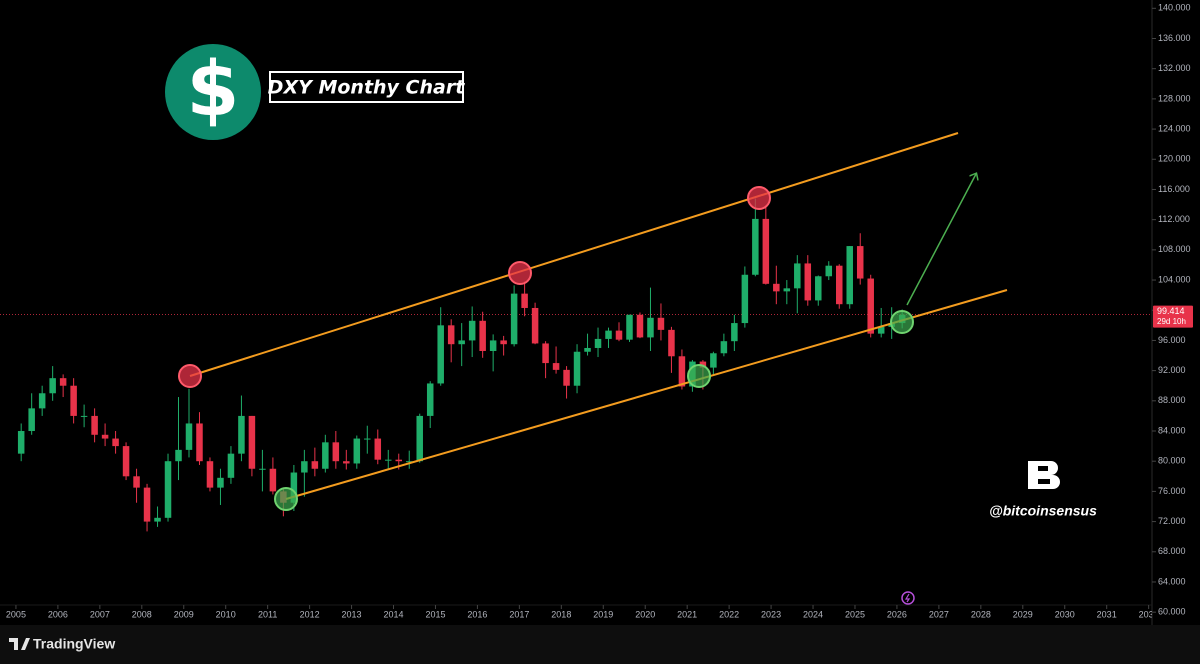  Describe the element at coordinates (941, 240) in the screenshot. I see `projection-arrow` at that location.